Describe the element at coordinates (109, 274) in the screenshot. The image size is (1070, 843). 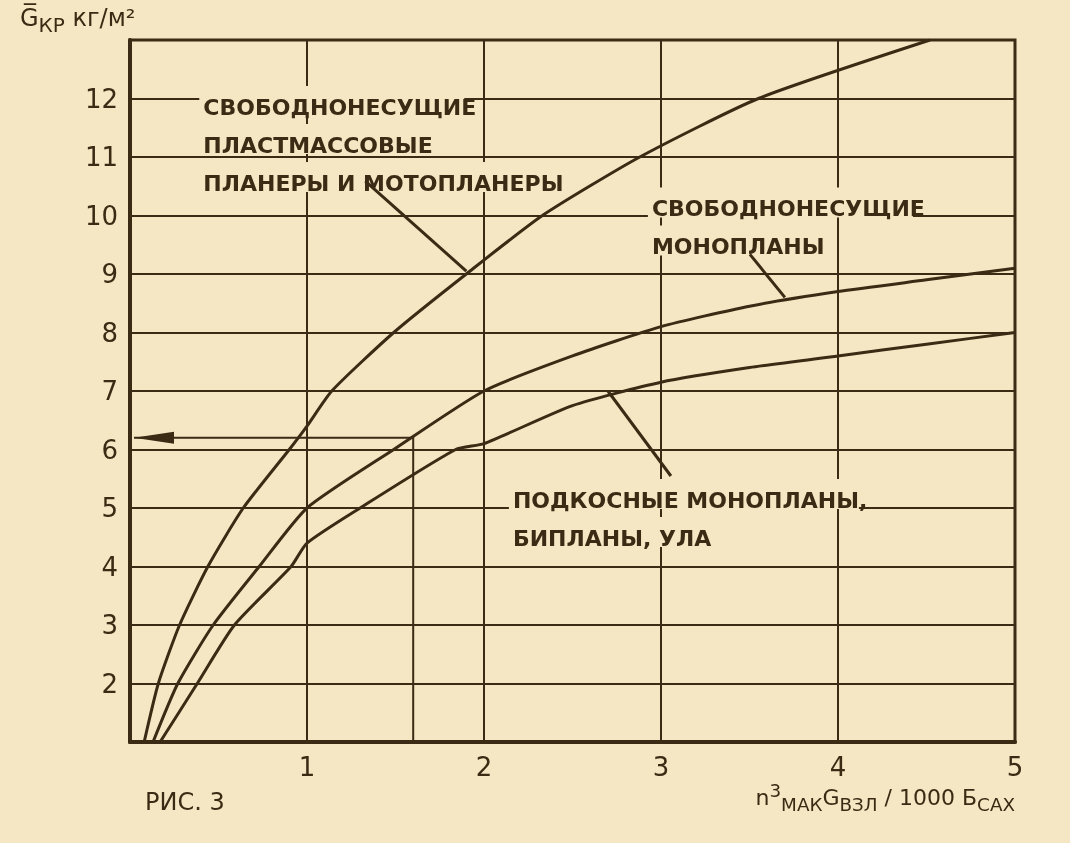
I see `y-tick-label: 9` at that location.